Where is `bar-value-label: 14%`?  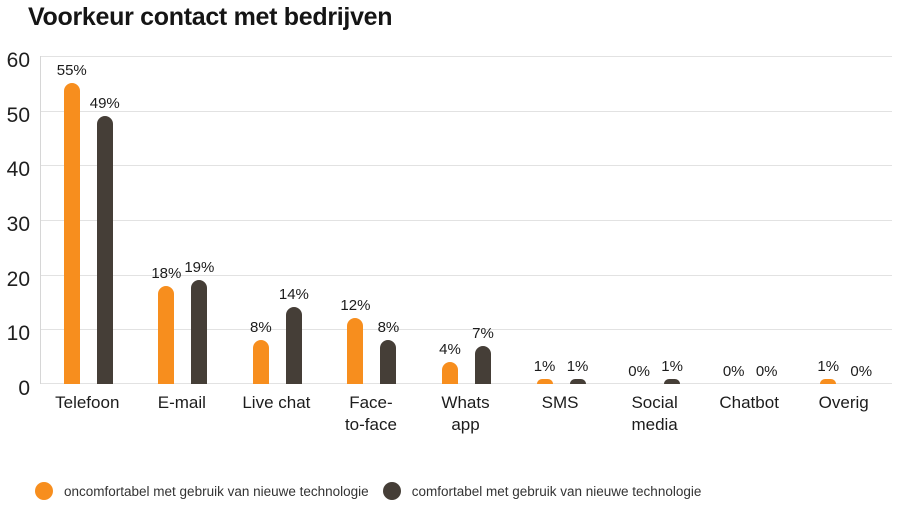 bar-value-label: 14% is located at coordinates (293, 295).